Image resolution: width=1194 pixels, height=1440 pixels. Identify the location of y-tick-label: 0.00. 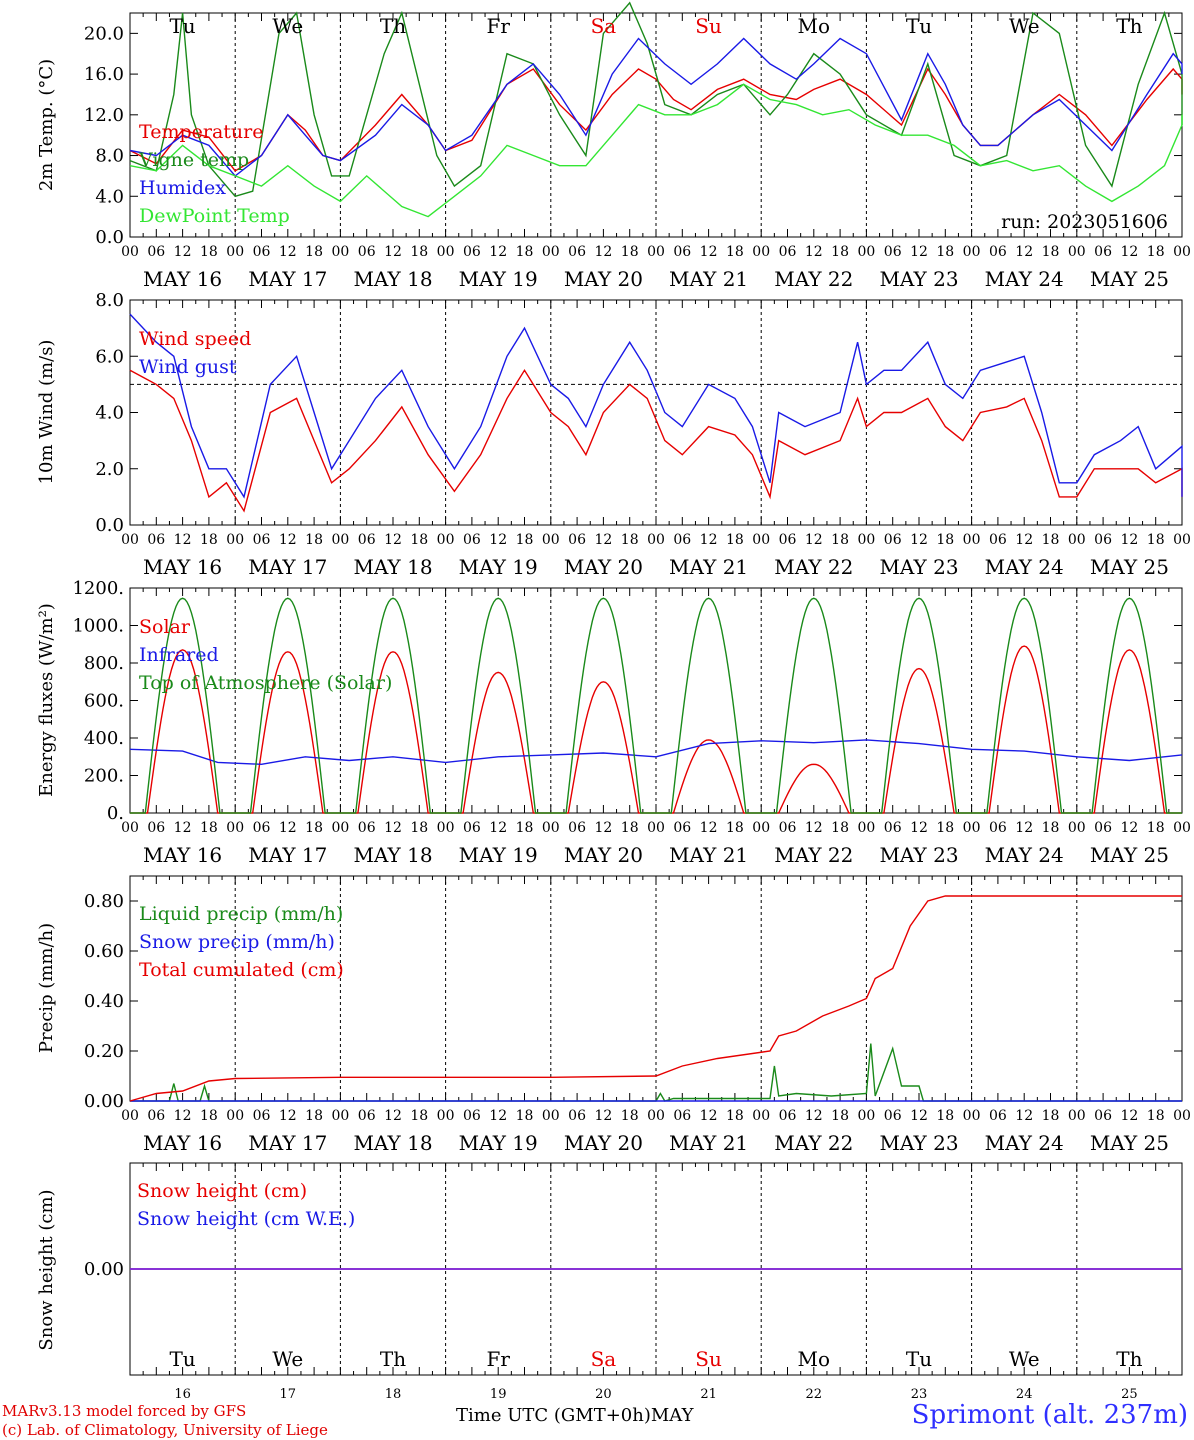
(104, 1101).